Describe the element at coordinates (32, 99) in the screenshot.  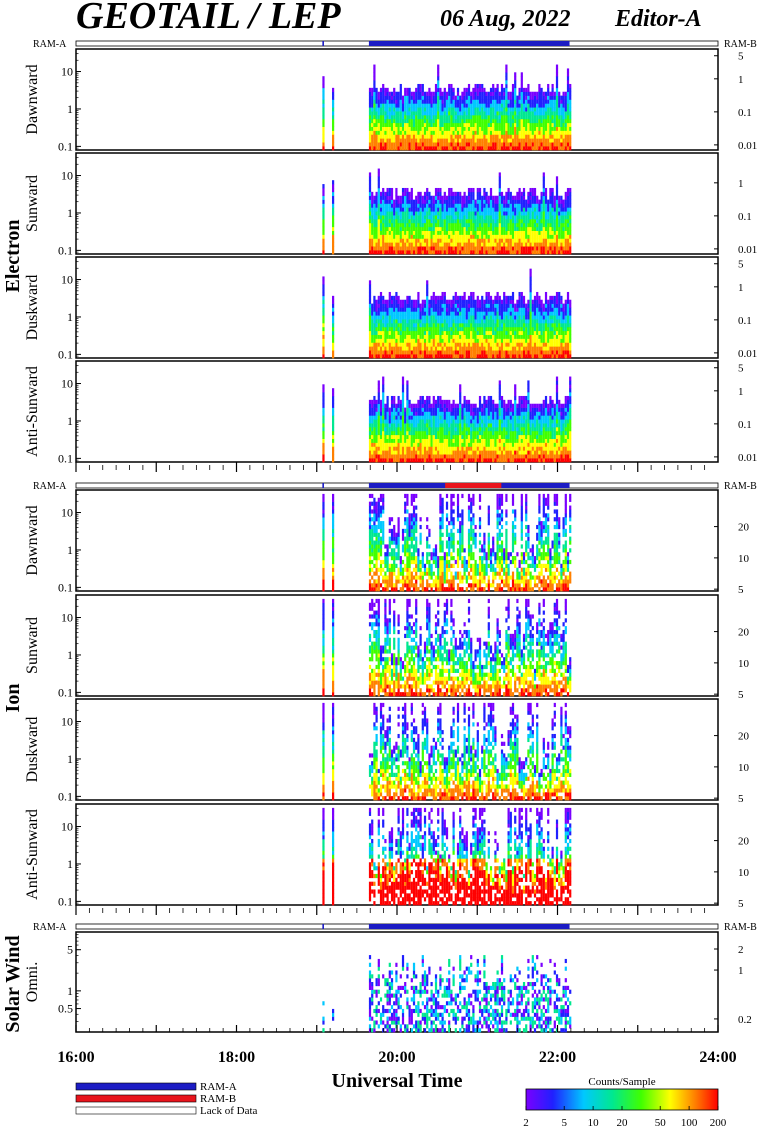
I see `panel-label: Dawnward` at that location.